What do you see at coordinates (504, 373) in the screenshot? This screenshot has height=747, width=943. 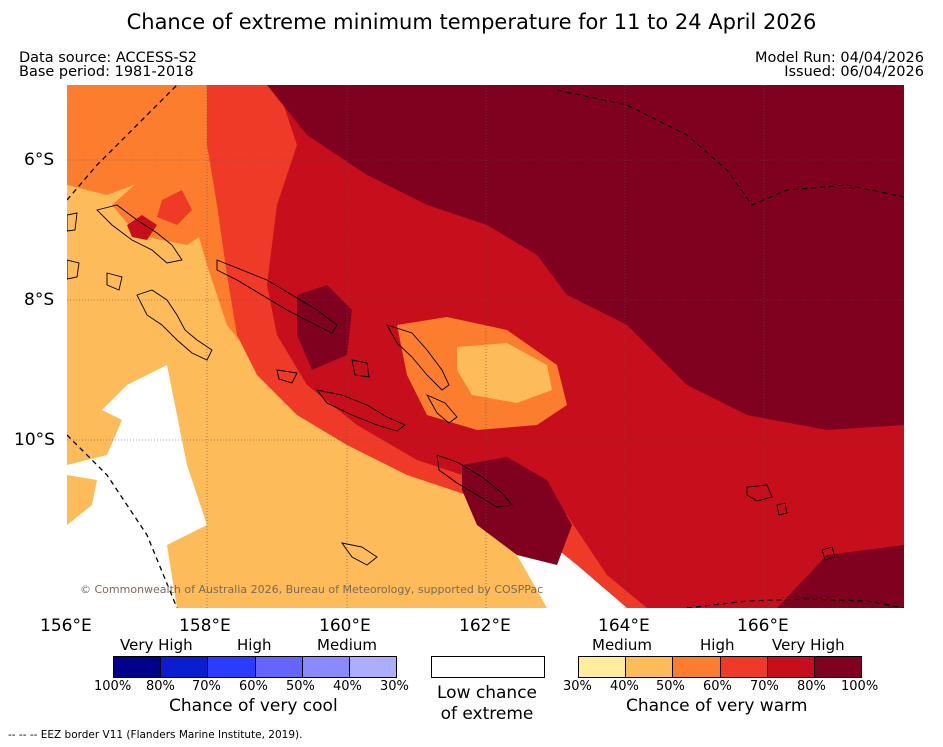 I see `warm-40pct-bubble` at bounding box center [504, 373].